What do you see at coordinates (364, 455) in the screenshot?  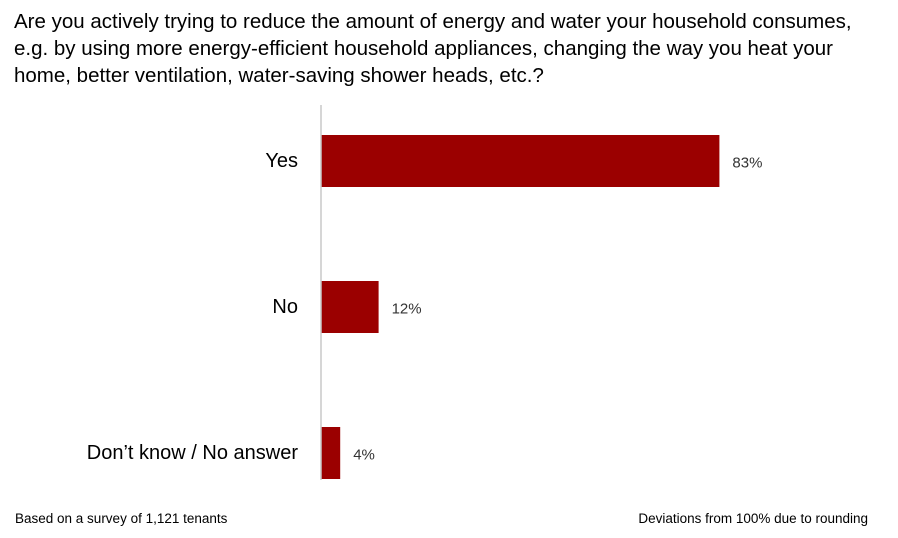 I see `value-label-3: 4%` at bounding box center [364, 455].